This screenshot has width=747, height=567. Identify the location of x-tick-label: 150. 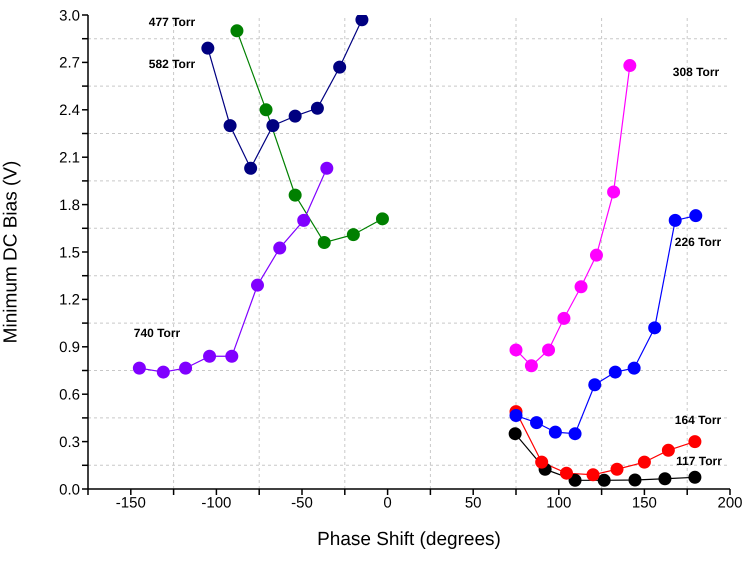
(644, 503).